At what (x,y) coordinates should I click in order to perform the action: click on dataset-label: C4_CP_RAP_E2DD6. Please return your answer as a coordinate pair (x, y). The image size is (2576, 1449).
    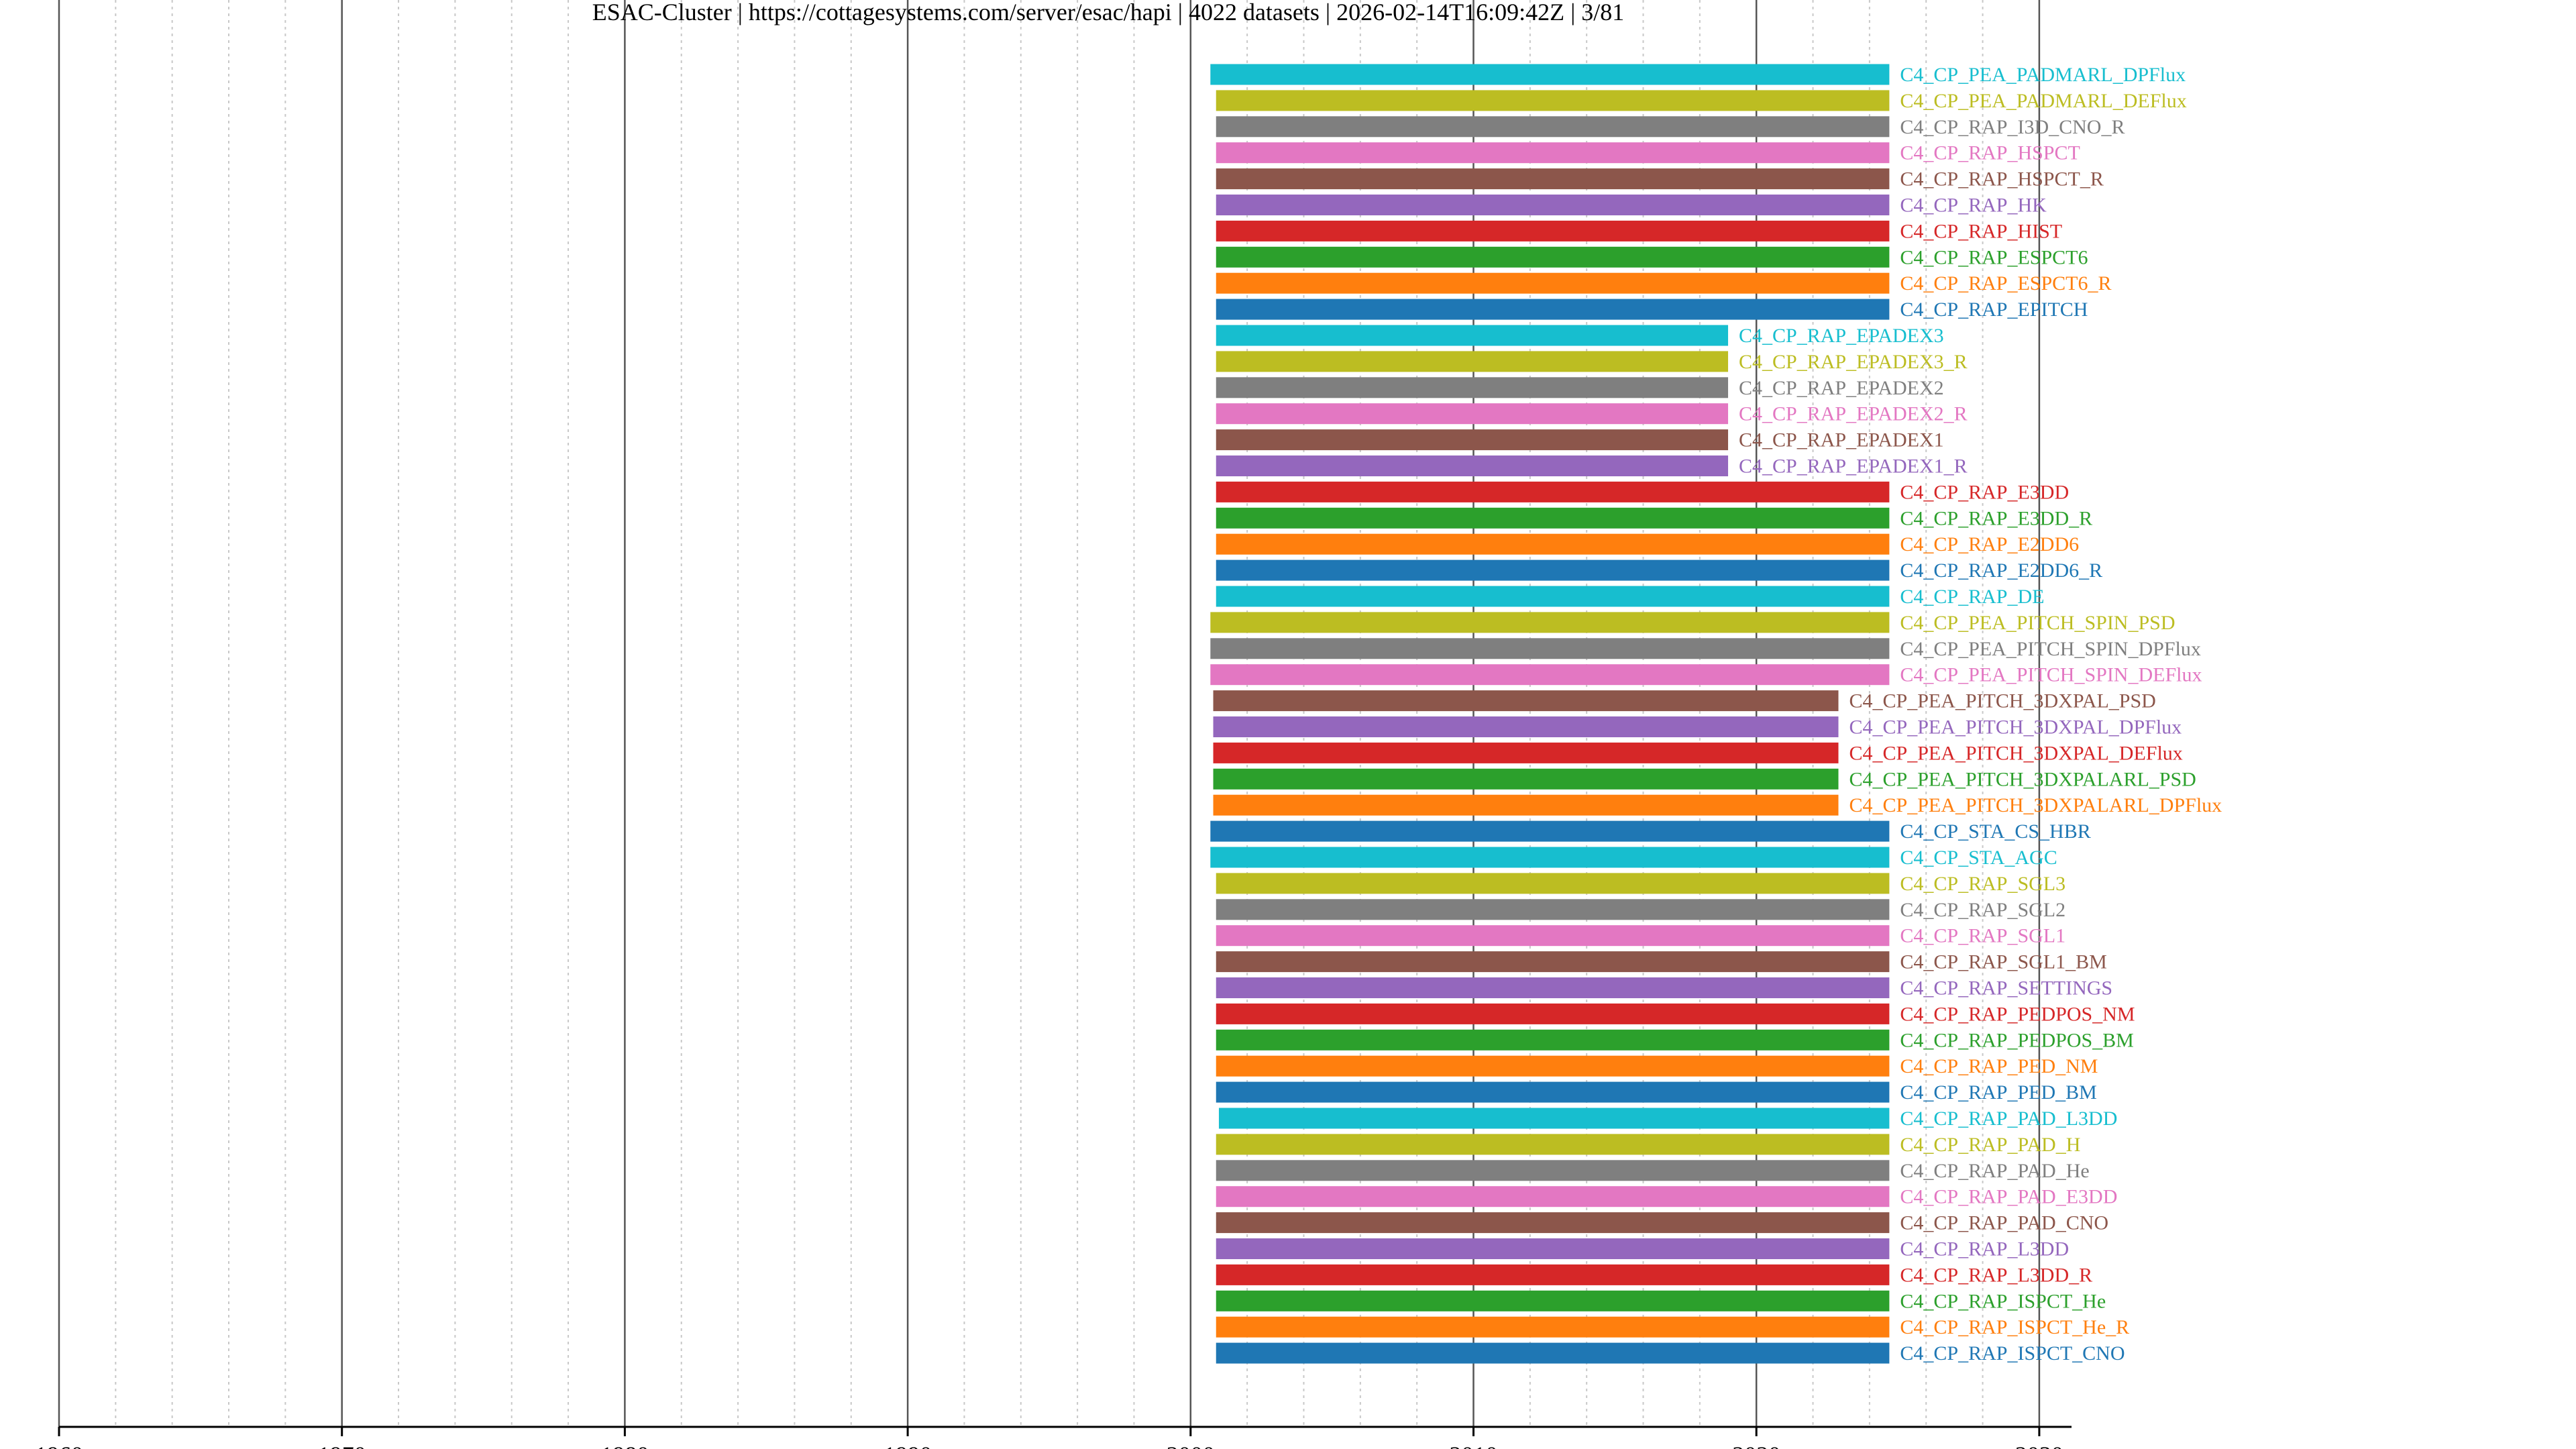
    Looking at the image, I should click on (1989, 544).